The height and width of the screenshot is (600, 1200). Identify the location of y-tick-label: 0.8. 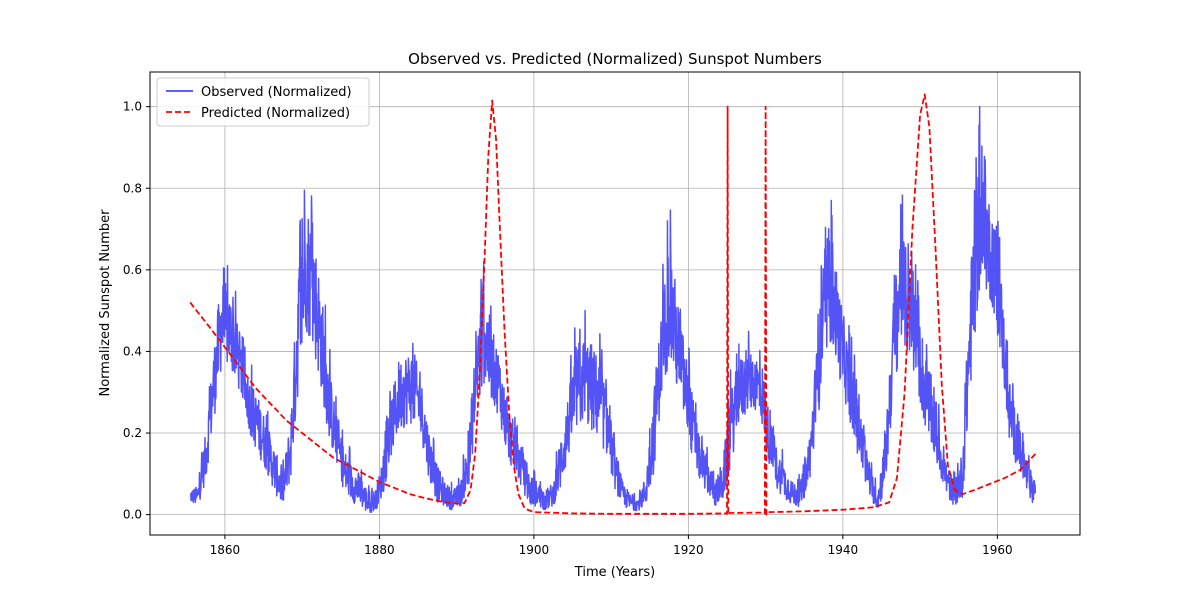
(132, 188).